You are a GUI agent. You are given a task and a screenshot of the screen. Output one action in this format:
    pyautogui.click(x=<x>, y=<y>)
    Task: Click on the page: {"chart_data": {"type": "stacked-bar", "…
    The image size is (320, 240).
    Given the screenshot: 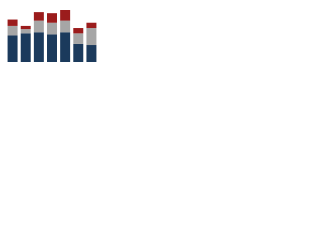 What is the action you would take?
    pyautogui.click(x=50, y=35)
    